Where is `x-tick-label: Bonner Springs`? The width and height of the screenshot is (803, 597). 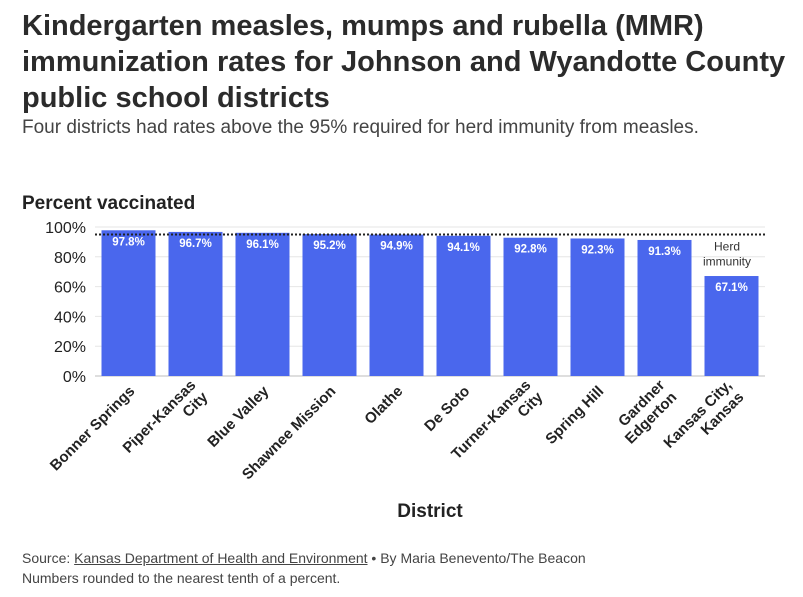
x-tick-label: Bonner Springs is located at coordinates (93, 429).